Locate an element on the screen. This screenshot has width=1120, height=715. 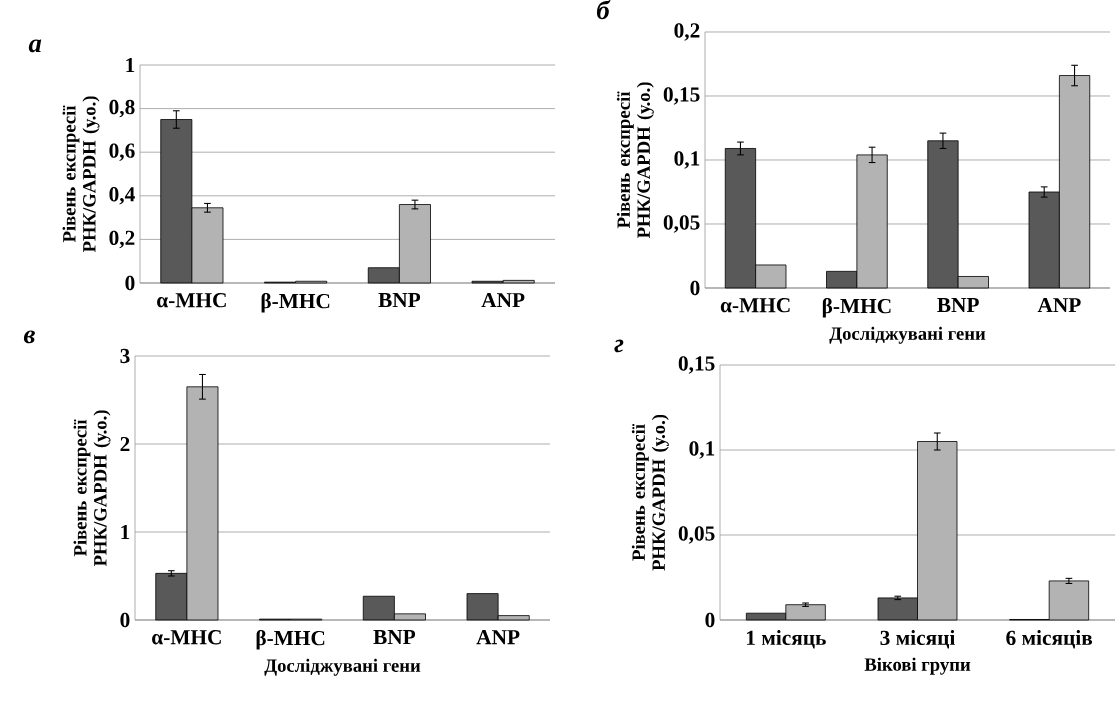
x-axis-title: Вікові групи is located at coordinates (917, 666).